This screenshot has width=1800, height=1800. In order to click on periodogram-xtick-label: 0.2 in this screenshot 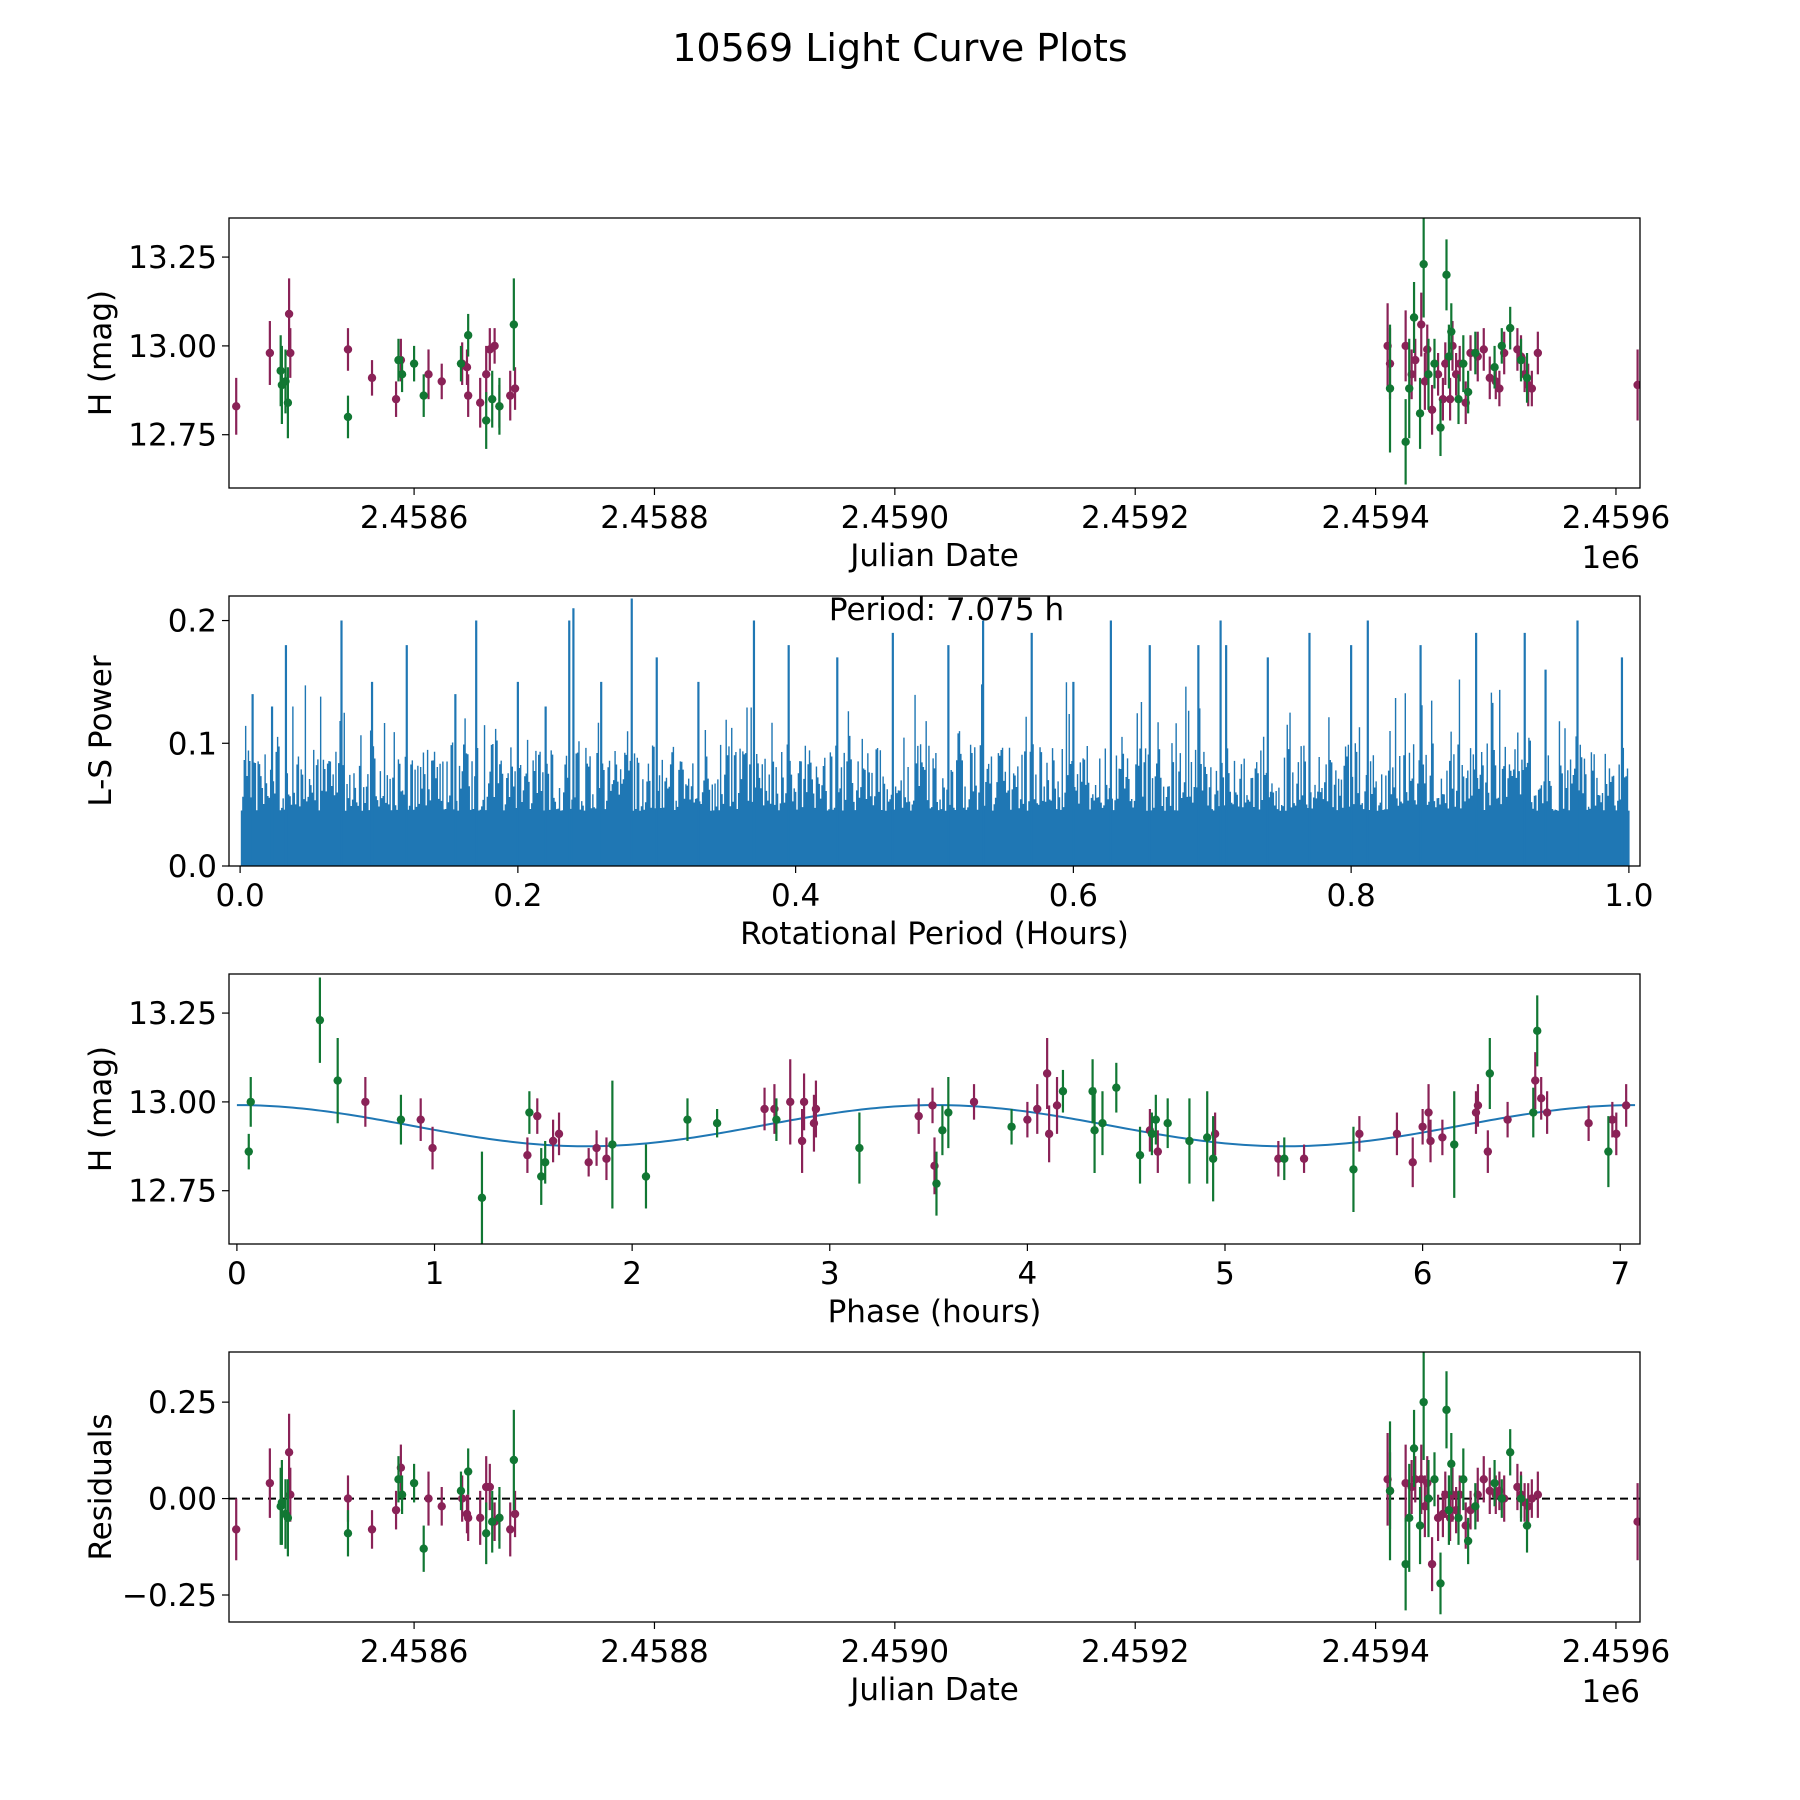, I will do `click(517, 896)`.